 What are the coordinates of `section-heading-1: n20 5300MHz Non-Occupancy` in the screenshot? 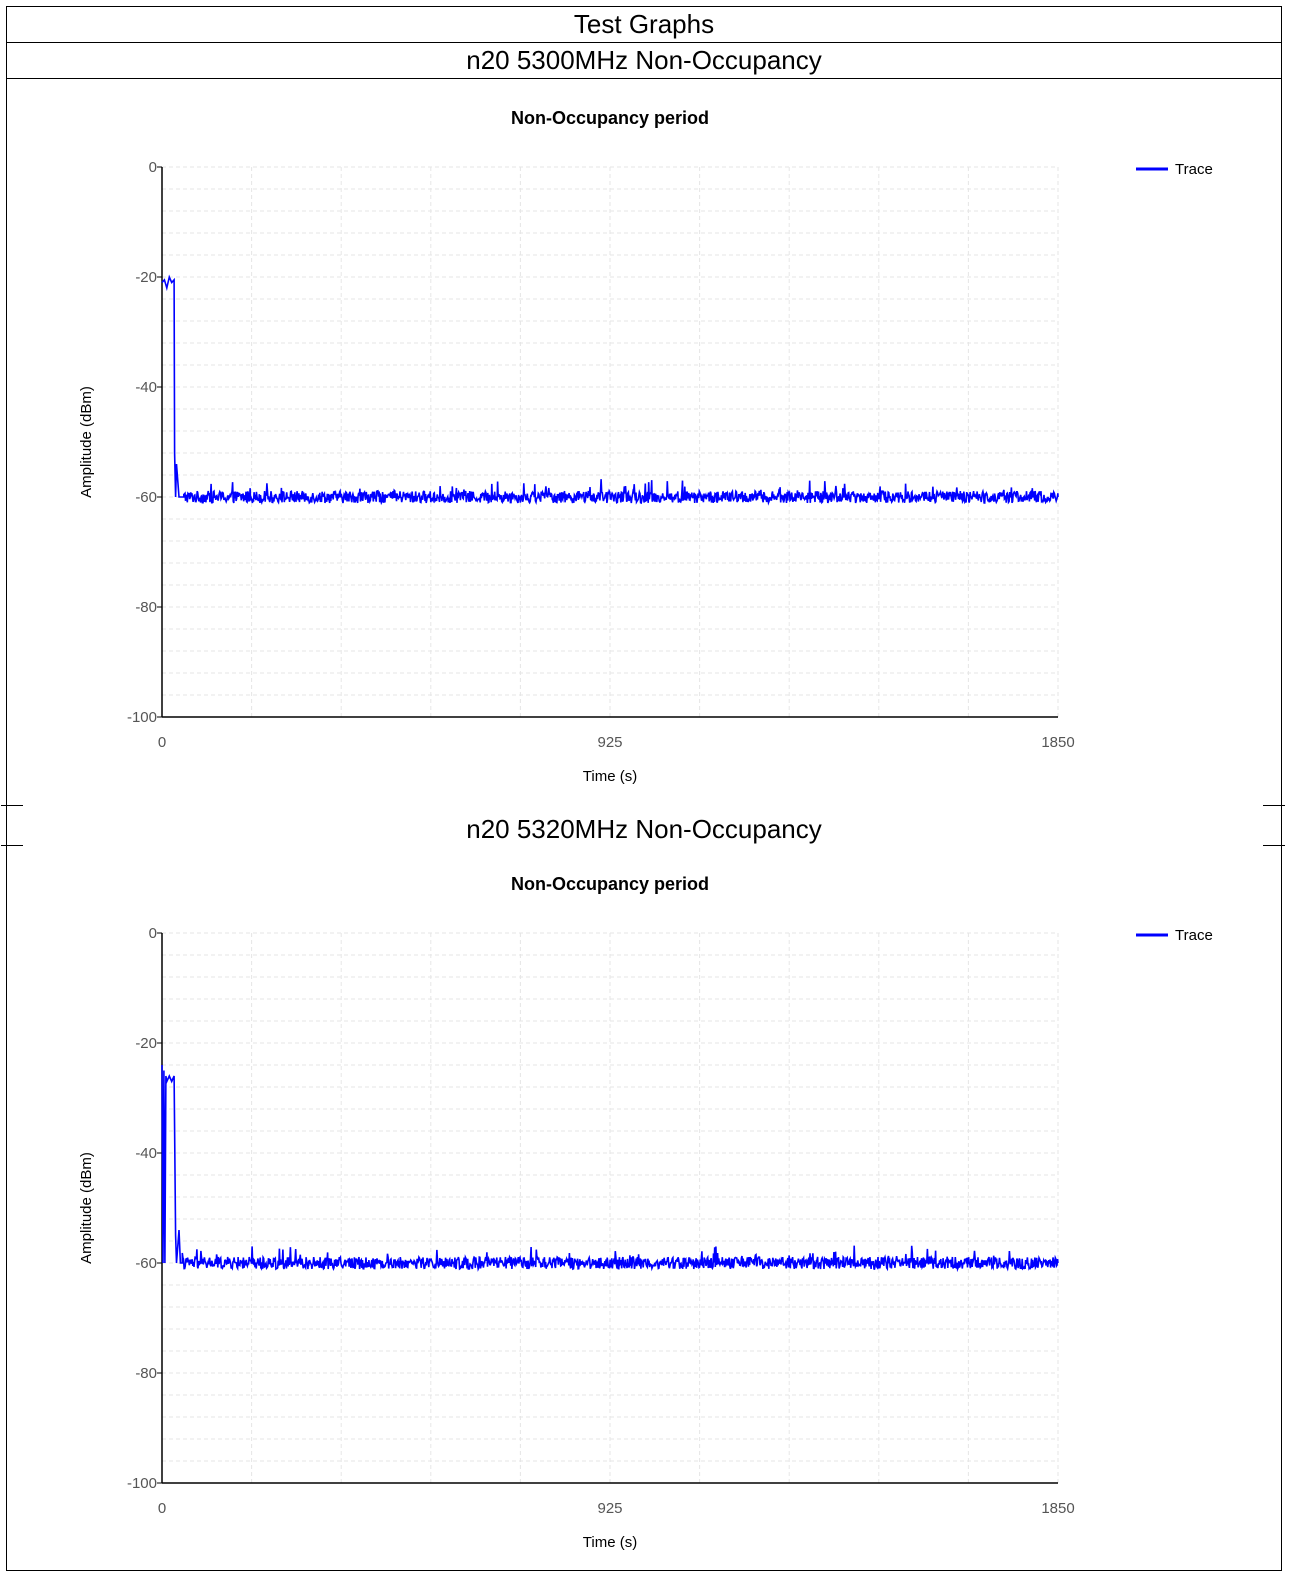 It's located at (644, 61).